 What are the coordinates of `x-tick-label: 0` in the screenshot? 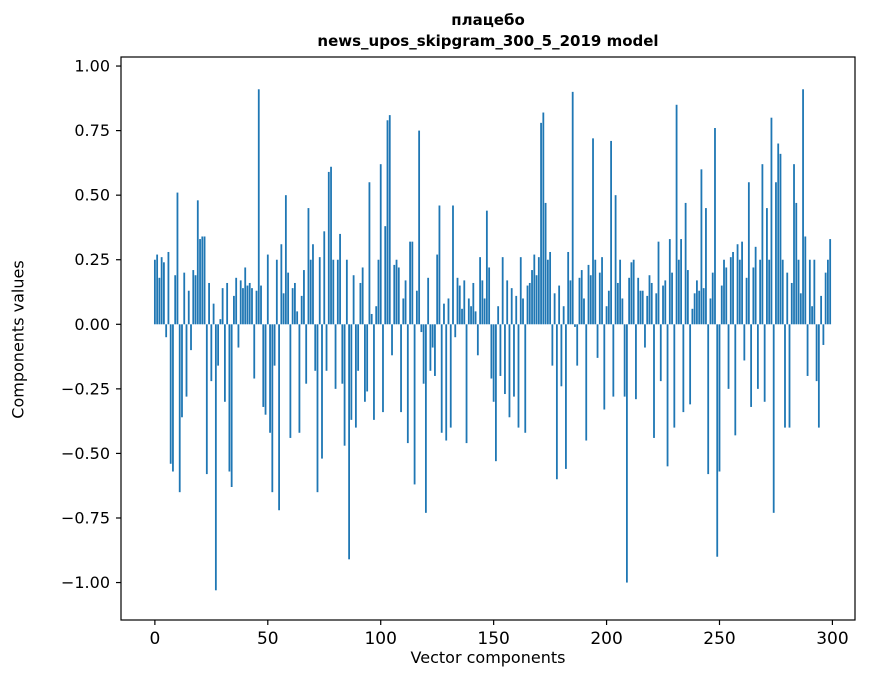 It's located at (154, 639).